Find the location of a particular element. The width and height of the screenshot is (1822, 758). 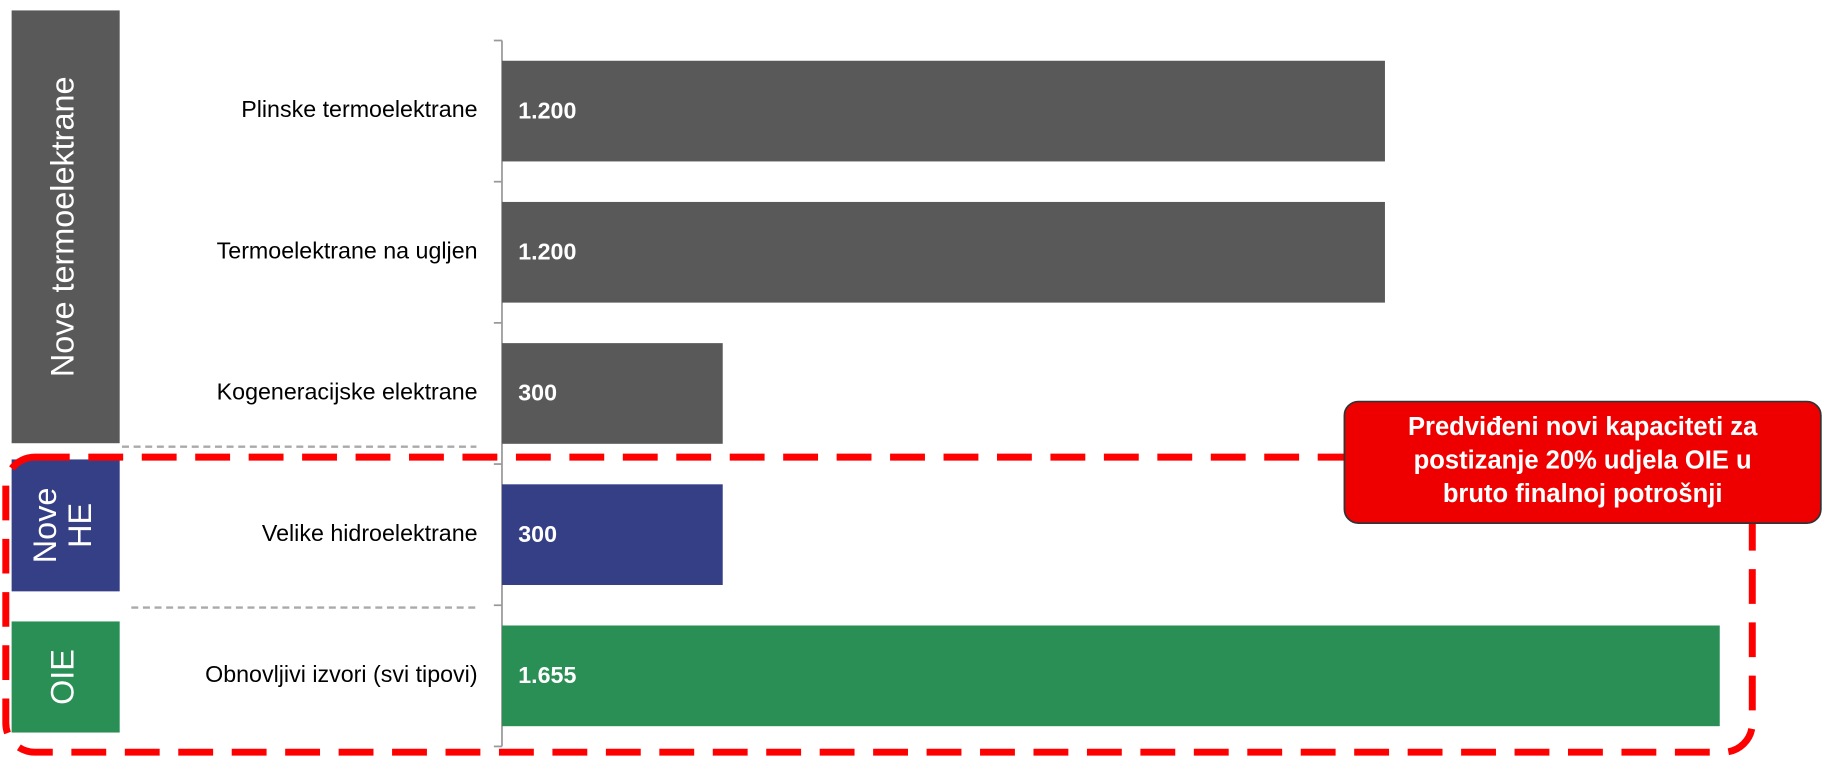

category-label: Termoelektrane na ugljen is located at coordinates (347, 250).